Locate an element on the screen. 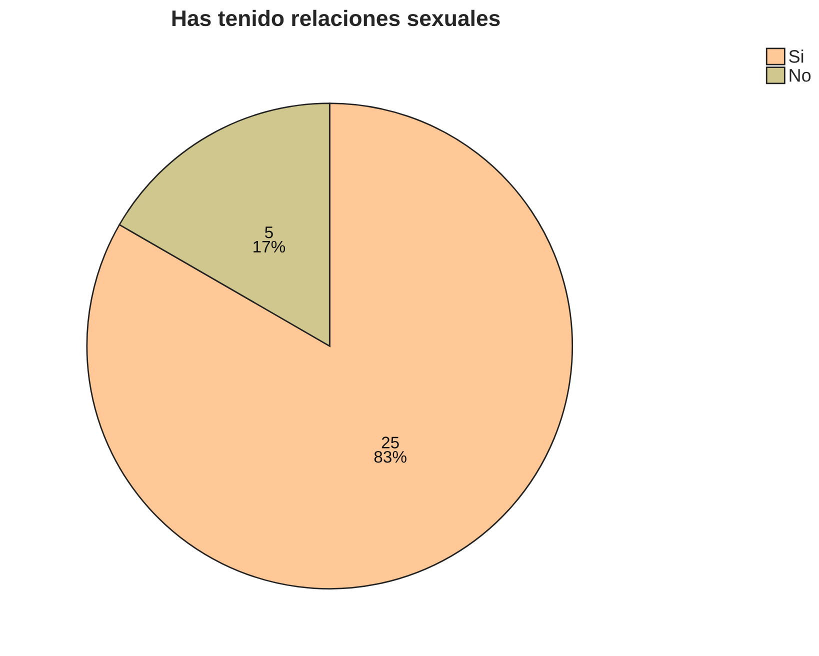 This screenshot has width=819, height=656. data-label: 5 17% is located at coordinates (270, 239).